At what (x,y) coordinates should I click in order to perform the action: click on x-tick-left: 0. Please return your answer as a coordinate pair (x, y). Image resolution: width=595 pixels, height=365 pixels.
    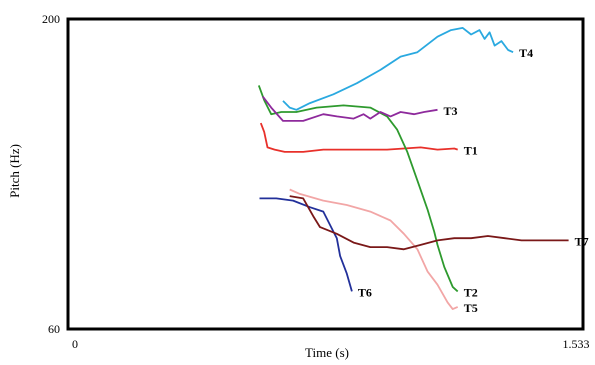
    Looking at the image, I should click on (75, 344).